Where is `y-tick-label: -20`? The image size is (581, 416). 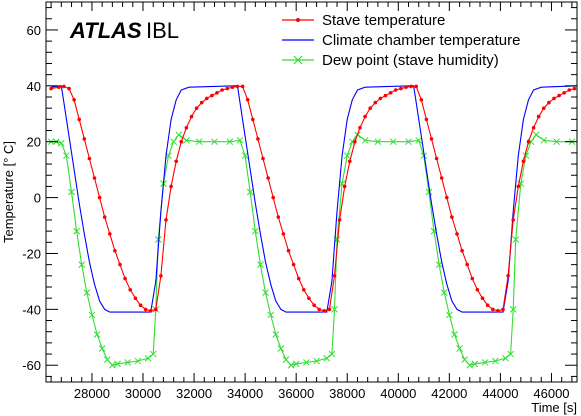 y-tick-label: -20 is located at coordinates (31, 253).